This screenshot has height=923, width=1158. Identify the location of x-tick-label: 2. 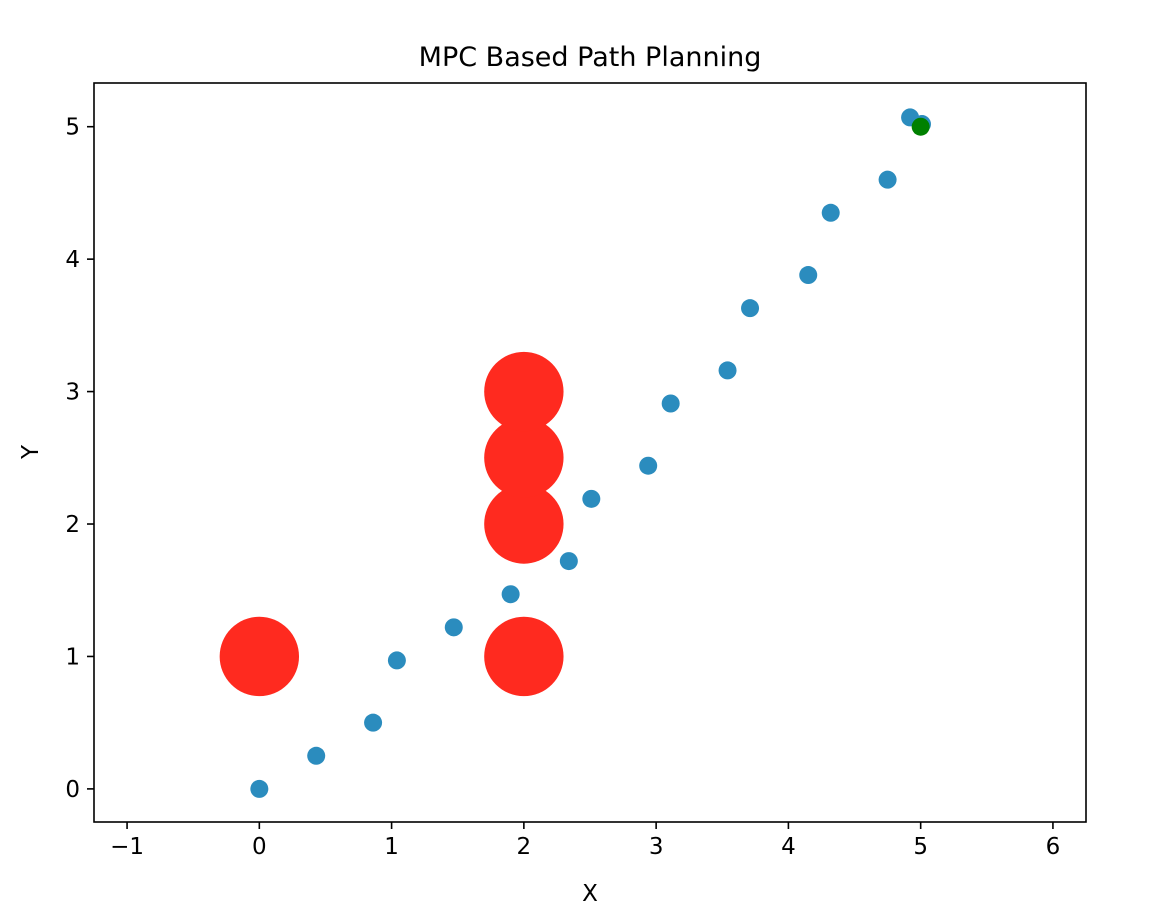
(524, 847).